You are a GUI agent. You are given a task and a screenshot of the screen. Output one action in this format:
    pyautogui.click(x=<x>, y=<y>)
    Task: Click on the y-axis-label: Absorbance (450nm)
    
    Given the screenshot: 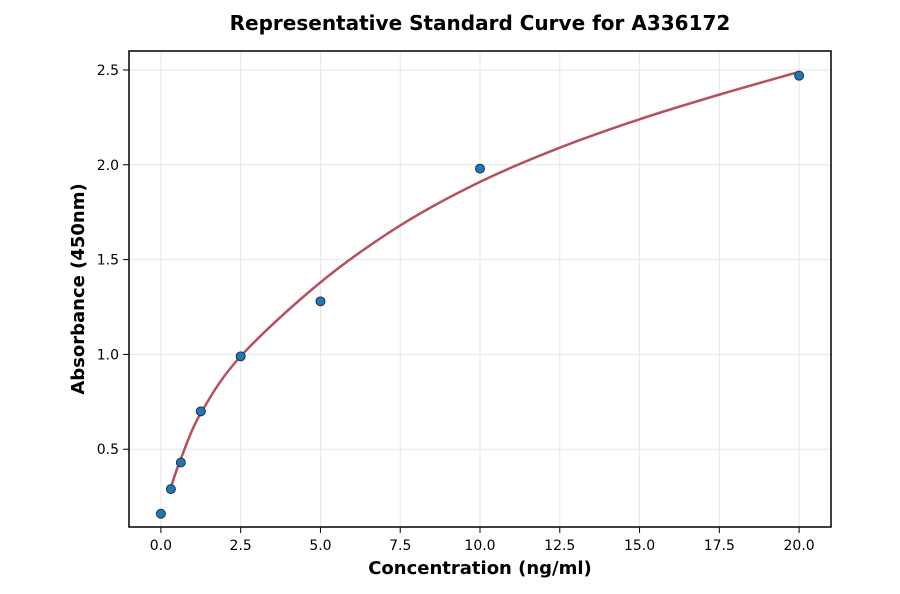 What is the action you would take?
    pyautogui.click(x=78, y=288)
    